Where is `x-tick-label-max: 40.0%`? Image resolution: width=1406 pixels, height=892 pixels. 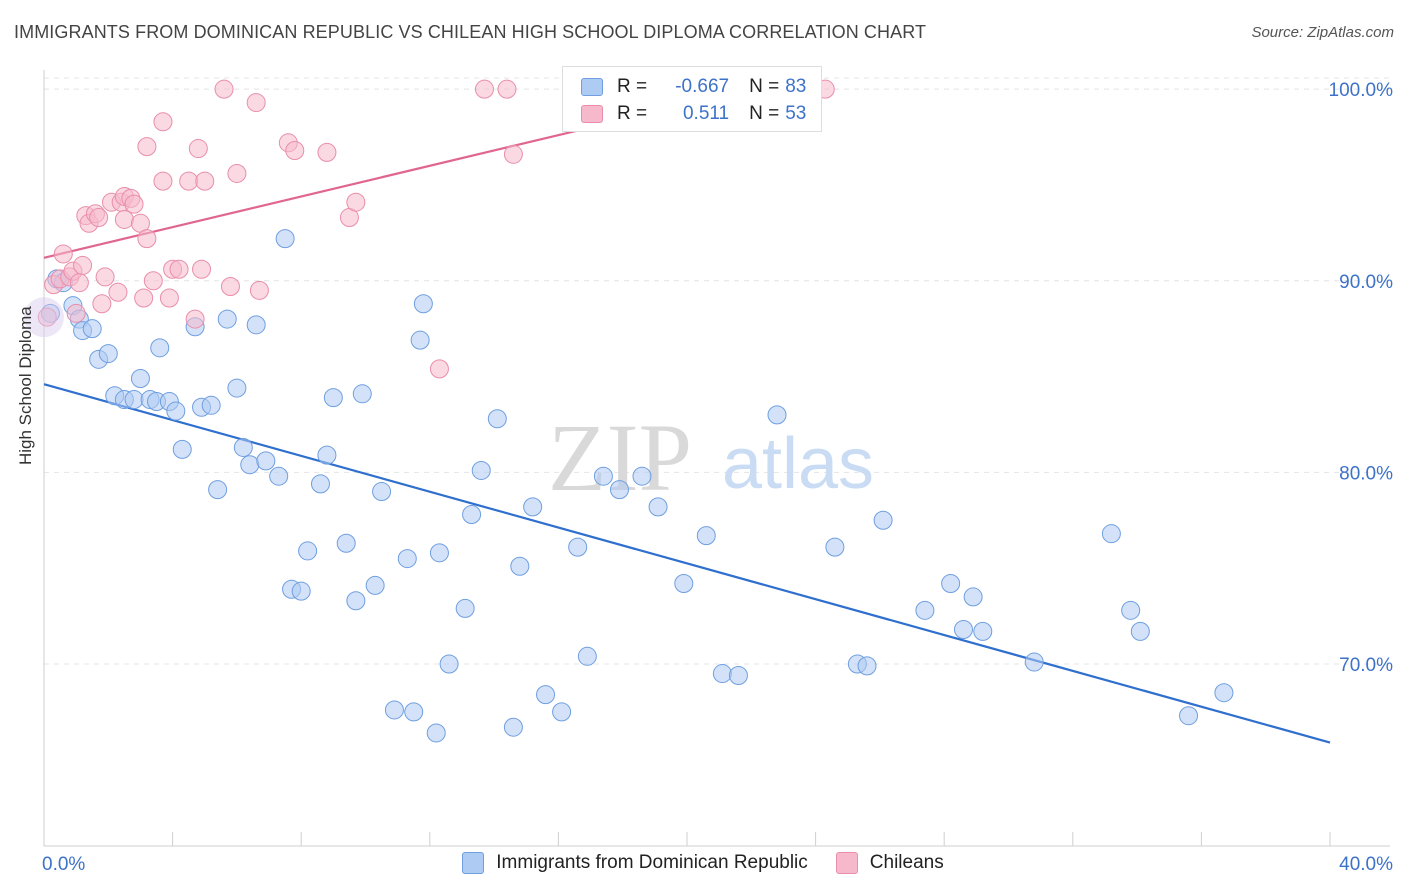 x-tick-label-max: 40.0% is located at coordinates (1366, 864).